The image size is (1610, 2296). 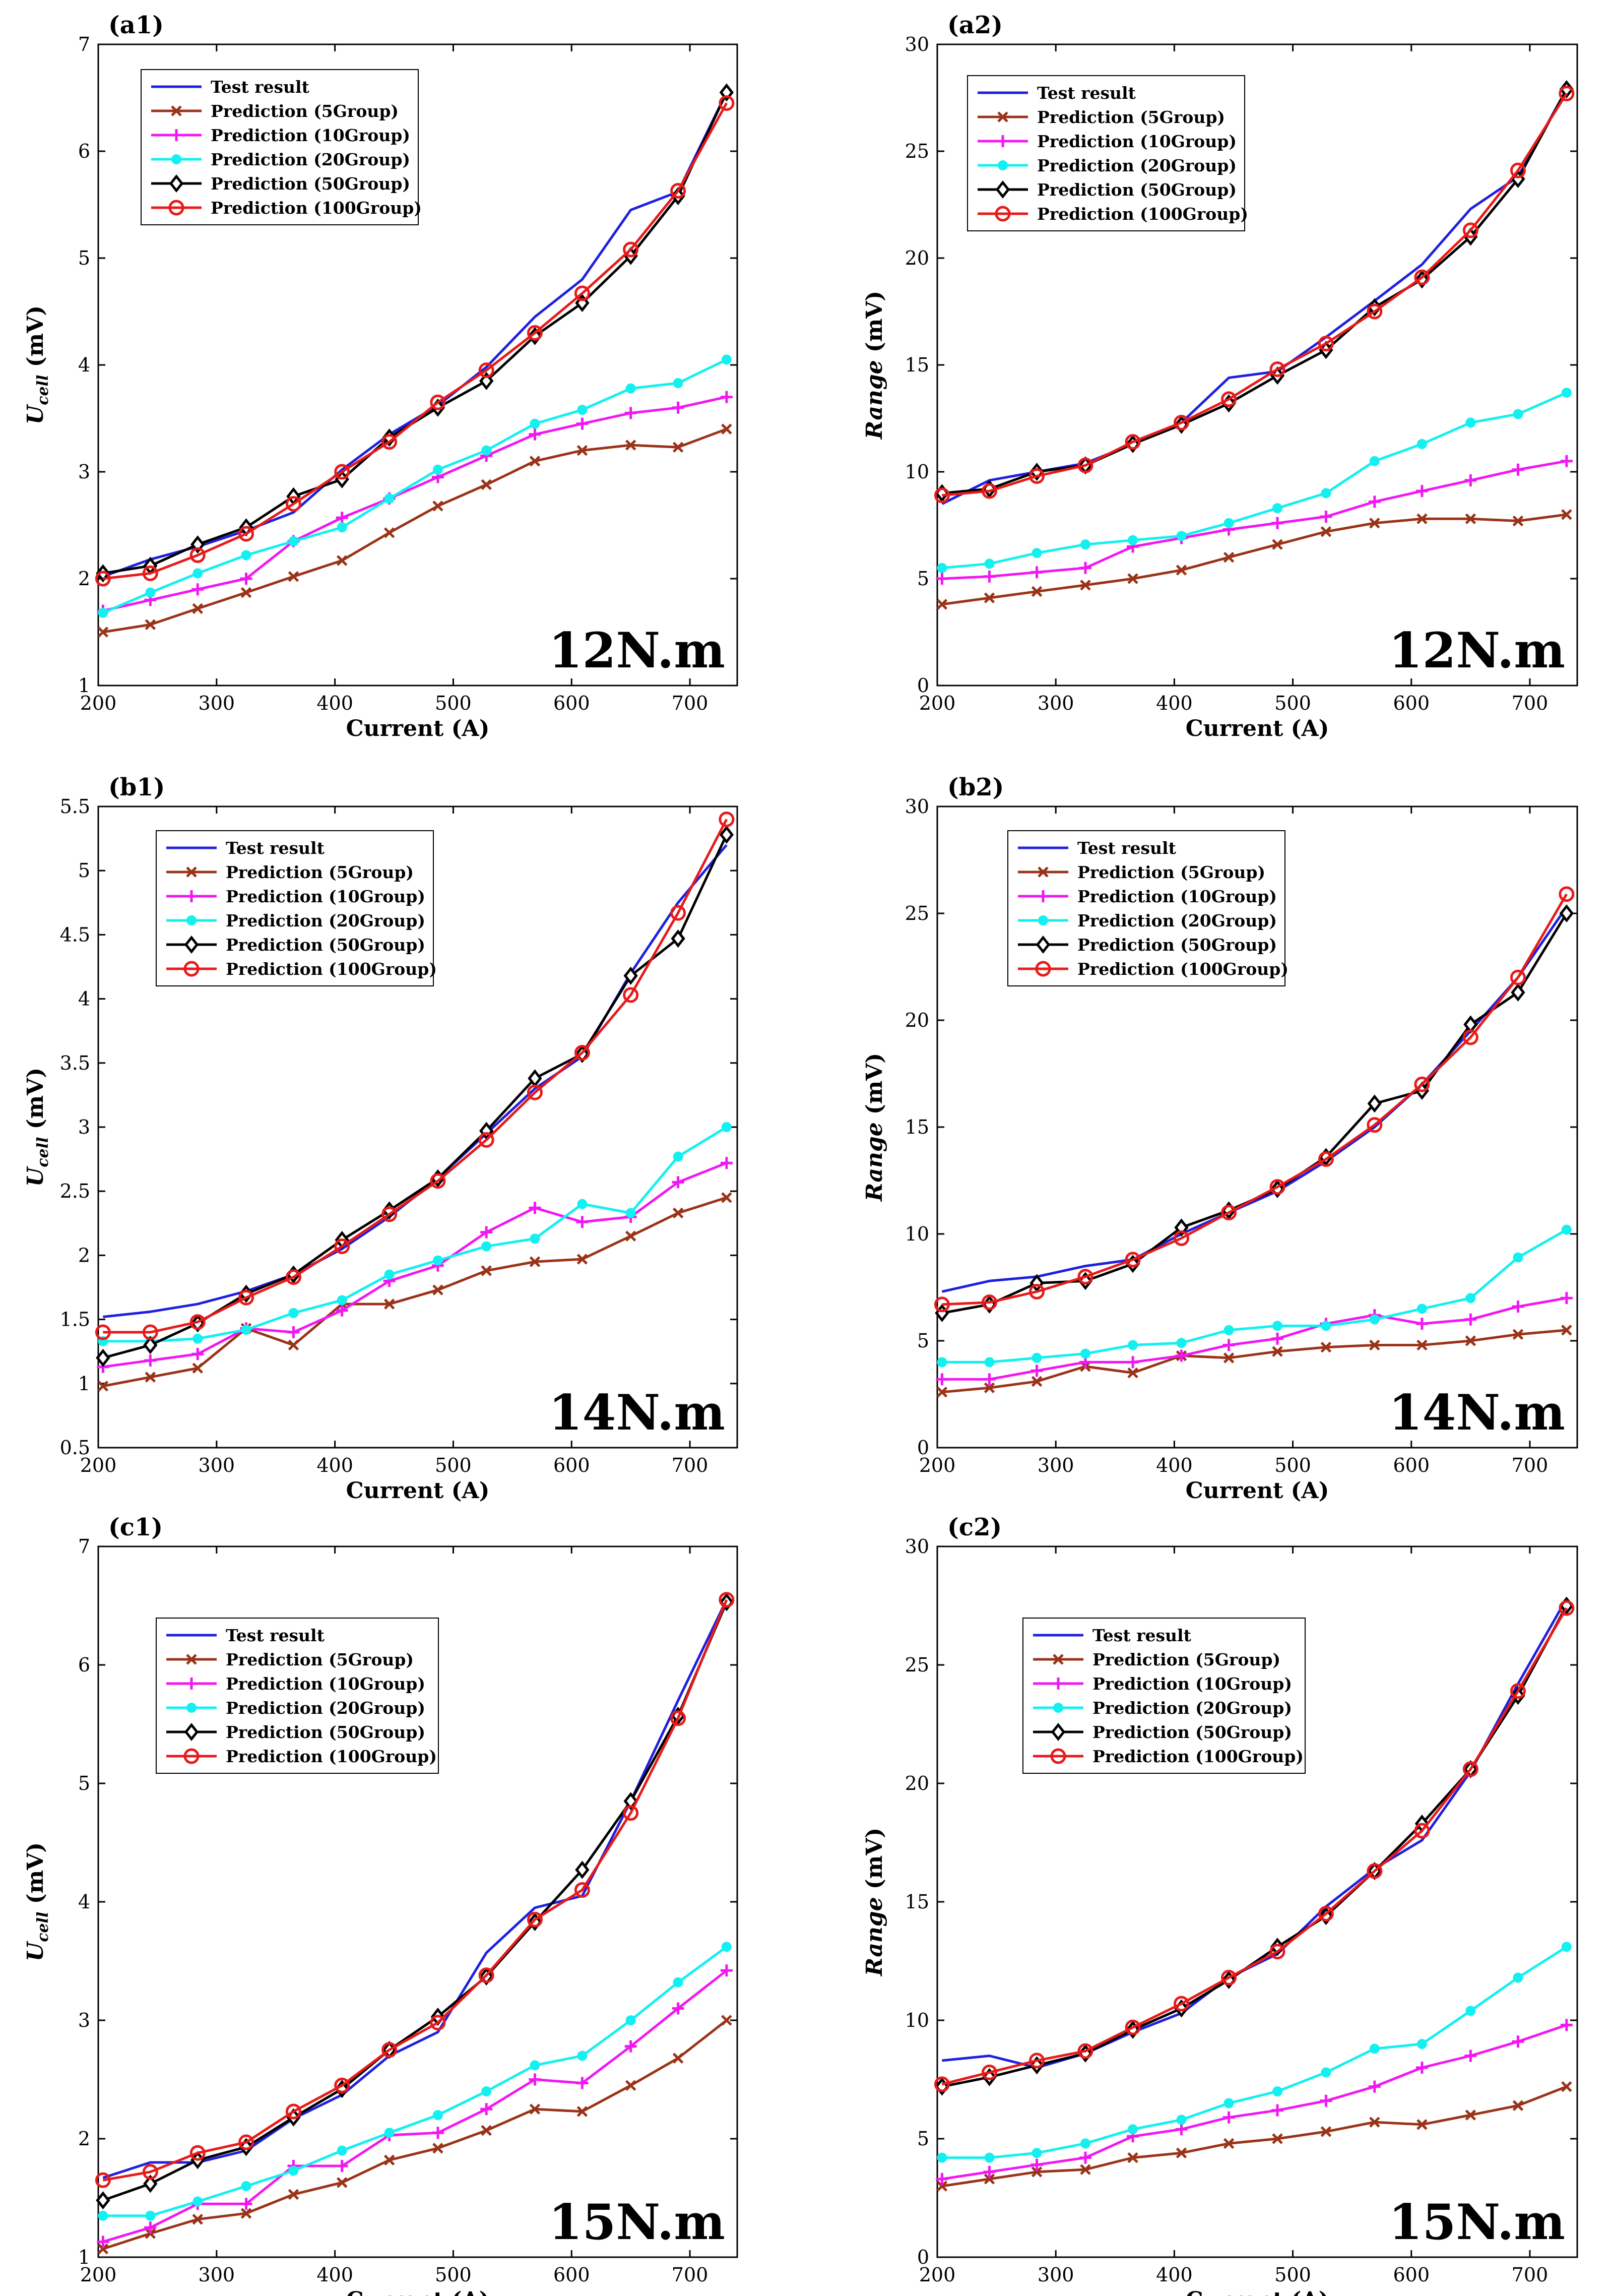 What do you see at coordinates (1326, 1914) in the screenshot?
I see `marker-s5-p8` at bounding box center [1326, 1914].